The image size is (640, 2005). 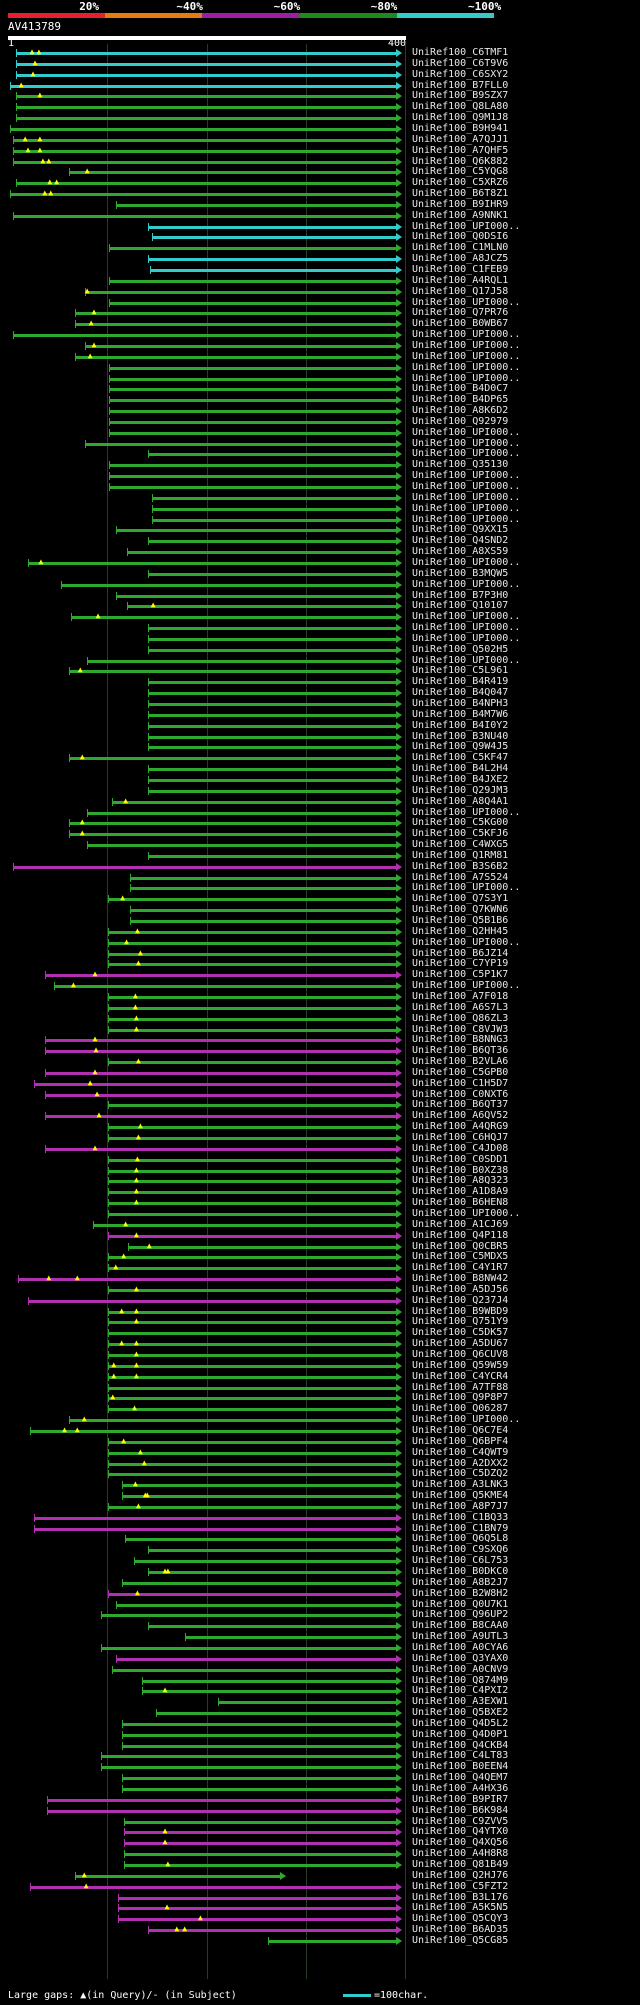 I want to click on hit-row: UniRef100_B9PIR7, so click(x=324, y=1800).